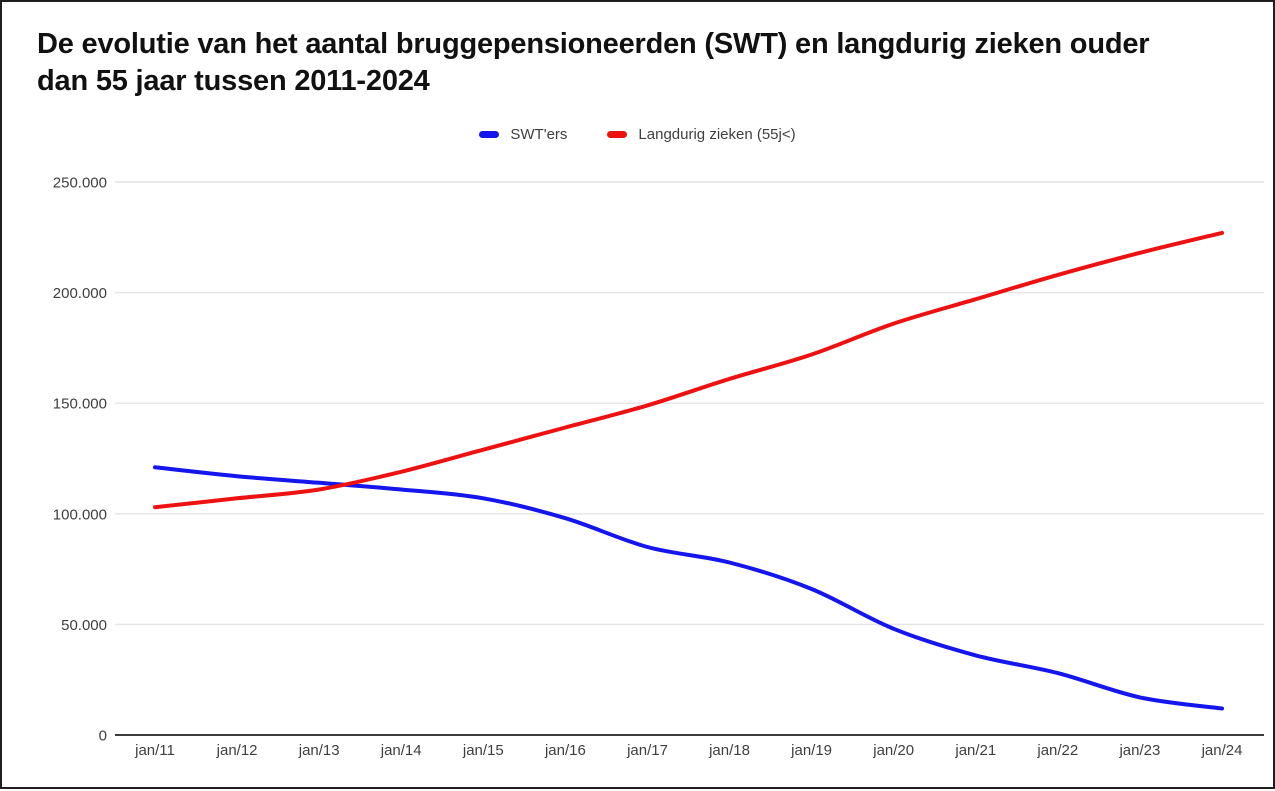  What do you see at coordinates (811, 750) in the screenshot?
I see `x-axis-tick-label: jan/19` at bounding box center [811, 750].